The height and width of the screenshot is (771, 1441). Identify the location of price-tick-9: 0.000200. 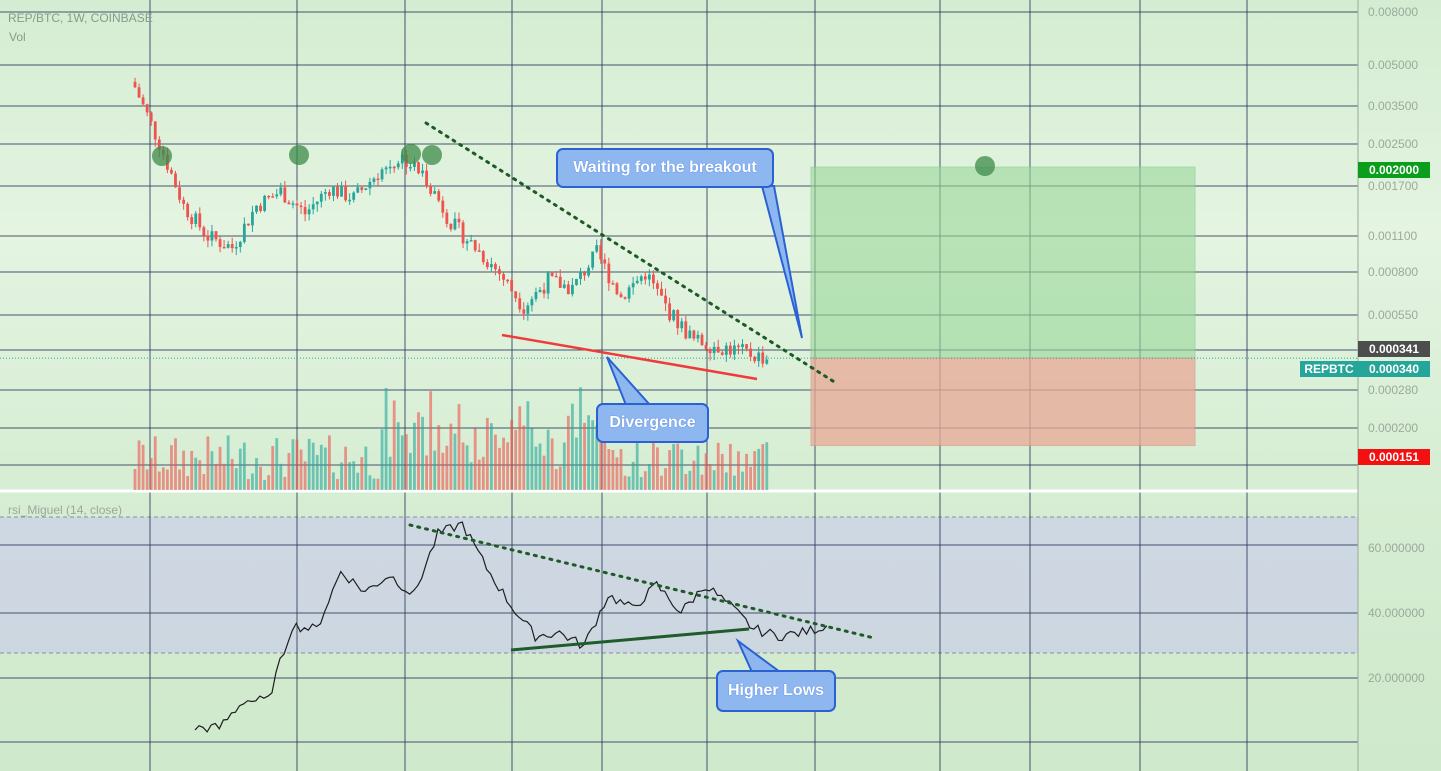
(1393, 428).